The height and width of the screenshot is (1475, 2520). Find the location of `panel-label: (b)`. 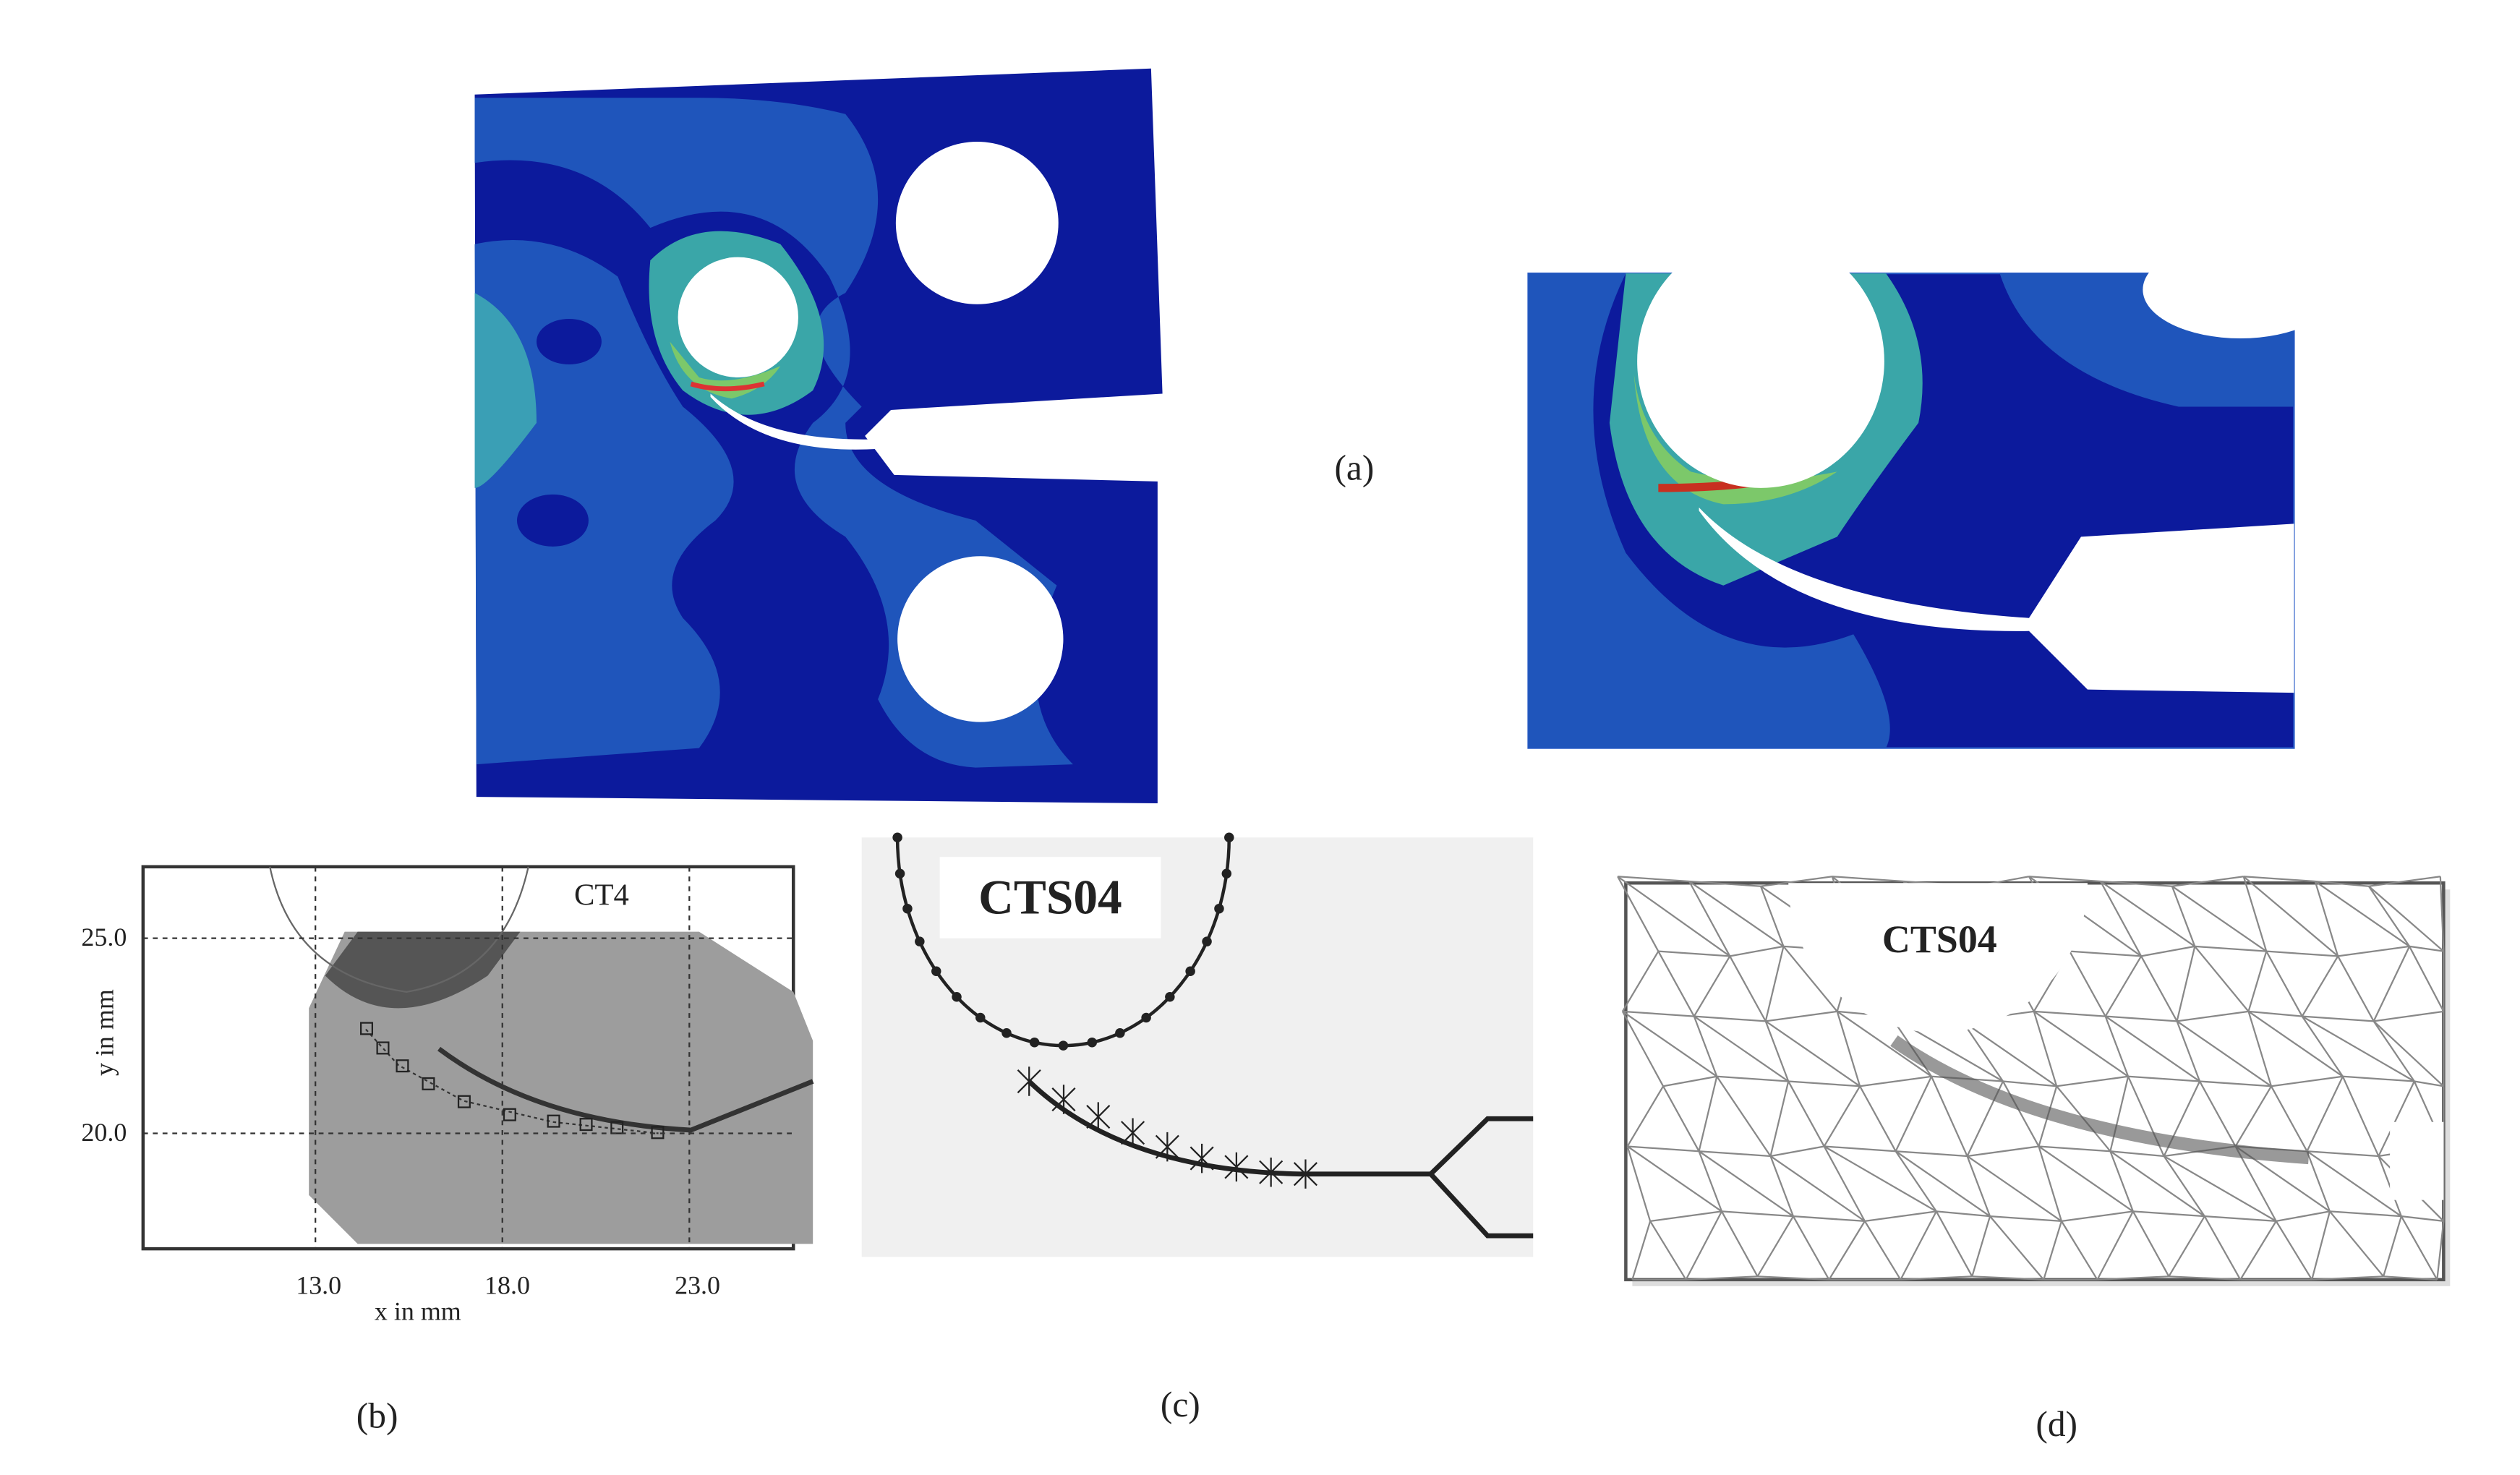

panel-label: (b) is located at coordinates (377, 1416).